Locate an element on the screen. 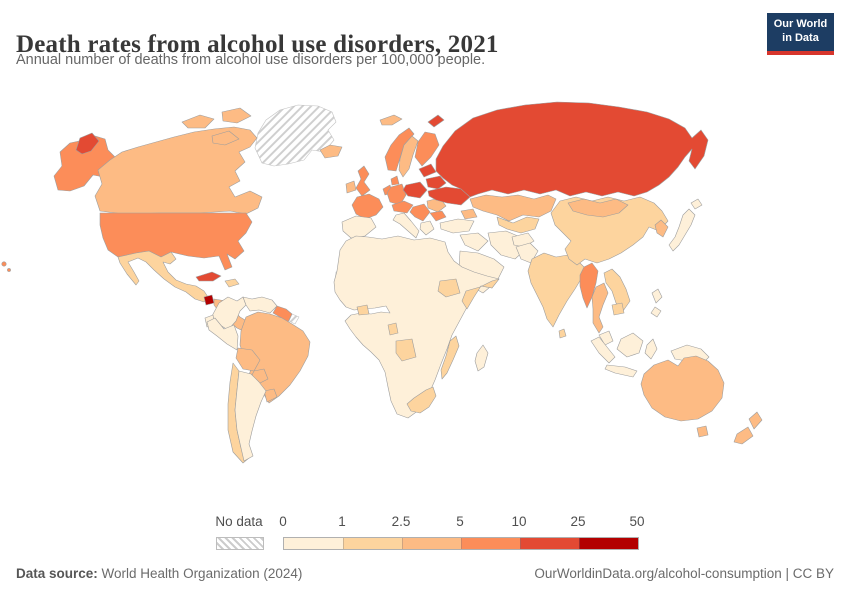 This screenshot has width=850, height=600. legend-bin-2.5-5 is located at coordinates (431, 543).